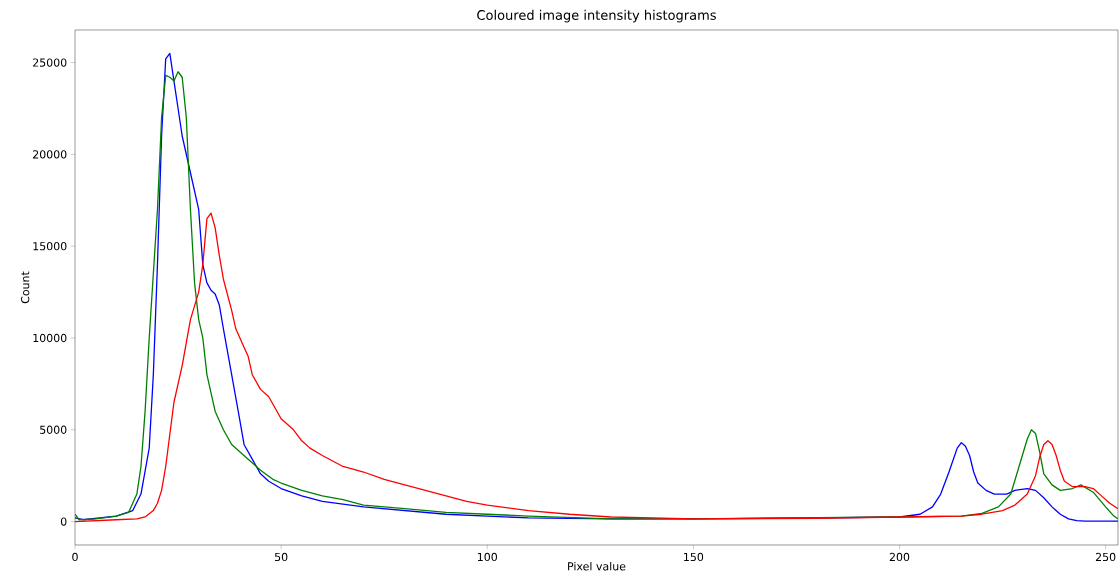 The width and height of the screenshot is (1120, 580). I want to click on x-tick-label: 250, so click(1105, 557).